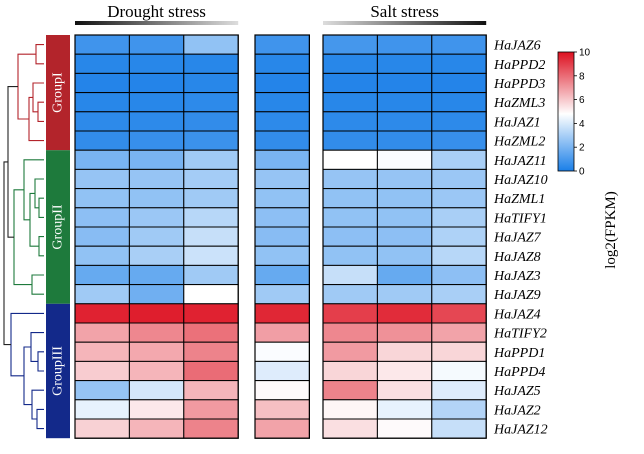  What do you see at coordinates (588, 158) in the screenshot?
I see `colorbar-legend: 0 2 4 6 8 10 log2(FPKM)` at bounding box center [588, 158].